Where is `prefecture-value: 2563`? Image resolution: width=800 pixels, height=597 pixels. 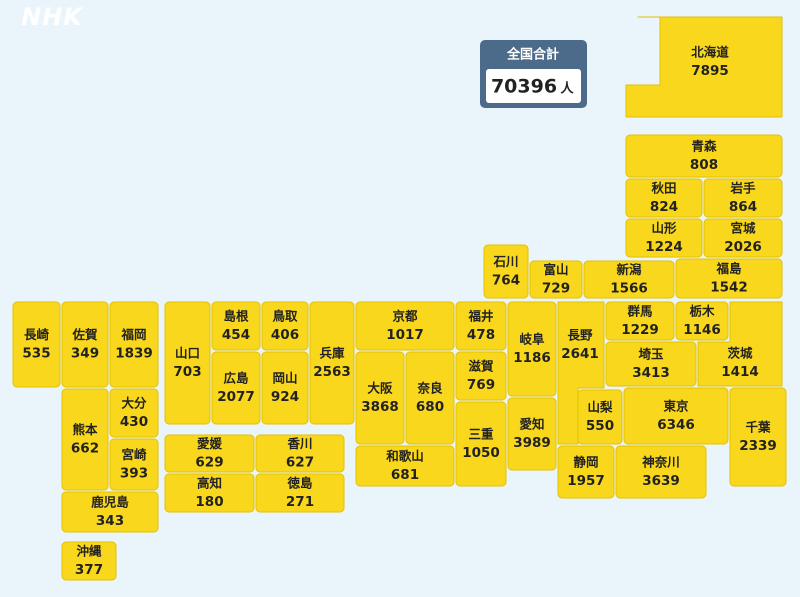
prefecture-value: 2563 is located at coordinates (332, 372).